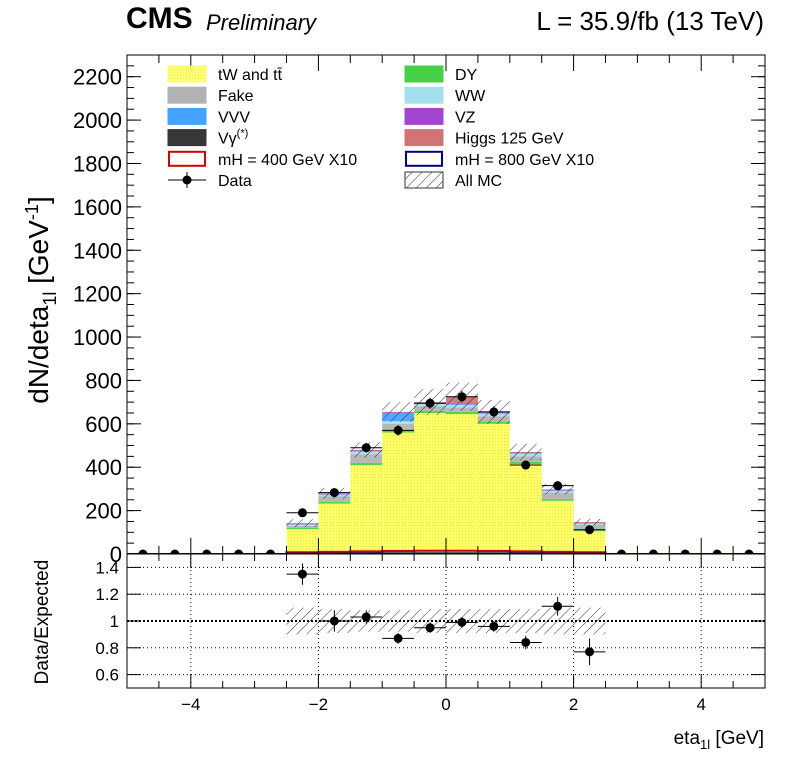 The image size is (796, 772). What do you see at coordinates (287, 160) in the screenshot?
I see `legend-label-mh400: mH = 400 GeV X10` at bounding box center [287, 160].